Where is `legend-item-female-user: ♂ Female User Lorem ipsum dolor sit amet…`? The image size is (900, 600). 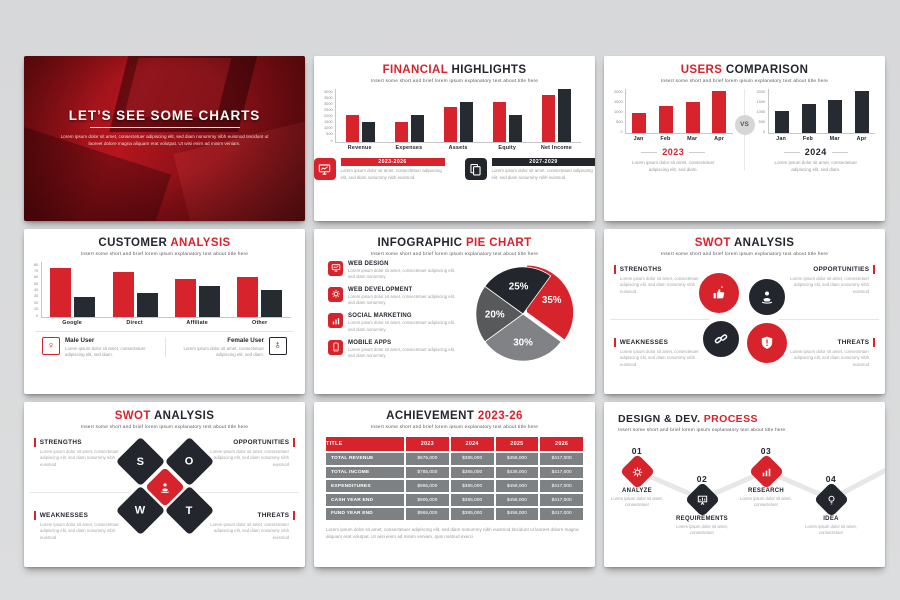
legend-item-female-user: ♂ Female User Lorem ipsum dolor sit amet… is located at coordinates (229, 348).